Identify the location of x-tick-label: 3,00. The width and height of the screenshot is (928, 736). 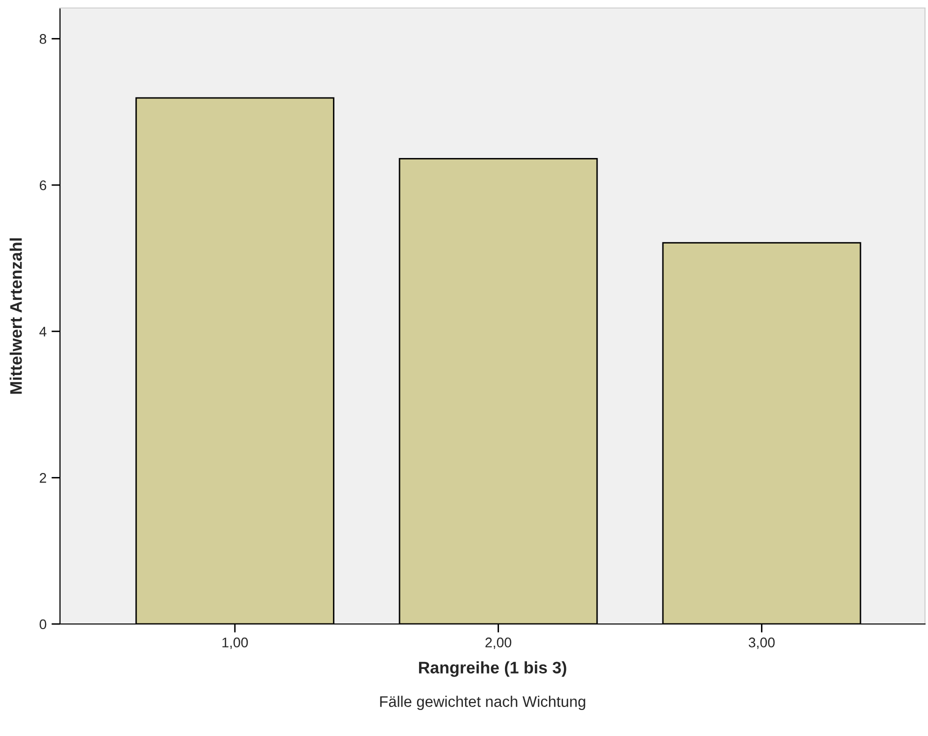
(761, 644).